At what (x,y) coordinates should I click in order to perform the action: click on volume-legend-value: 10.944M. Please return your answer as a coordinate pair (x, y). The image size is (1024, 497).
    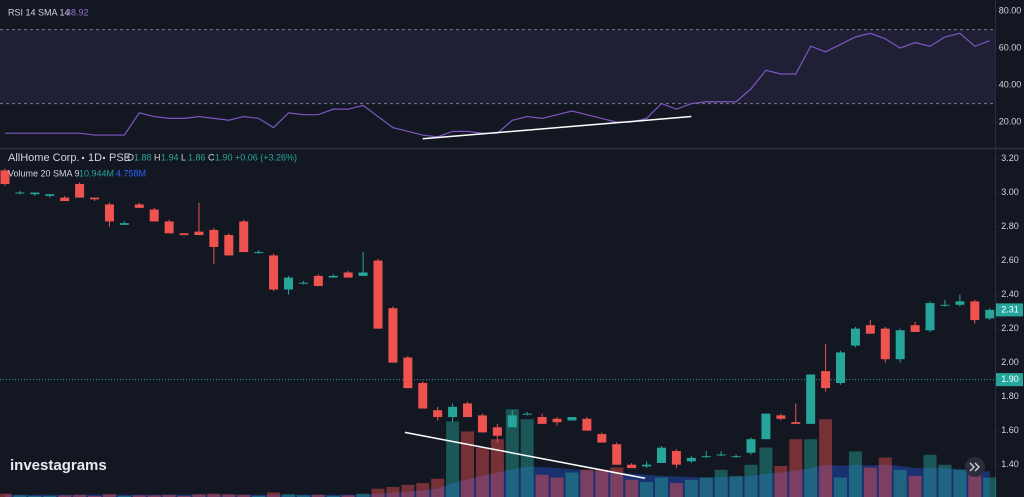
    Looking at the image, I should click on (96, 173).